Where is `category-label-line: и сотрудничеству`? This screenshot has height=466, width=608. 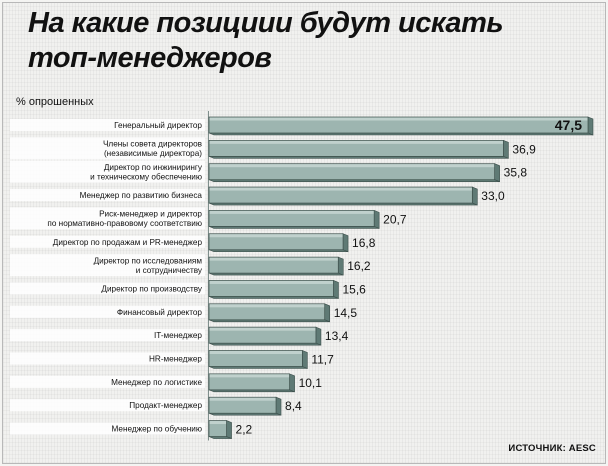
category-label-line: и сотрудничеству is located at coordinates (169, 270).